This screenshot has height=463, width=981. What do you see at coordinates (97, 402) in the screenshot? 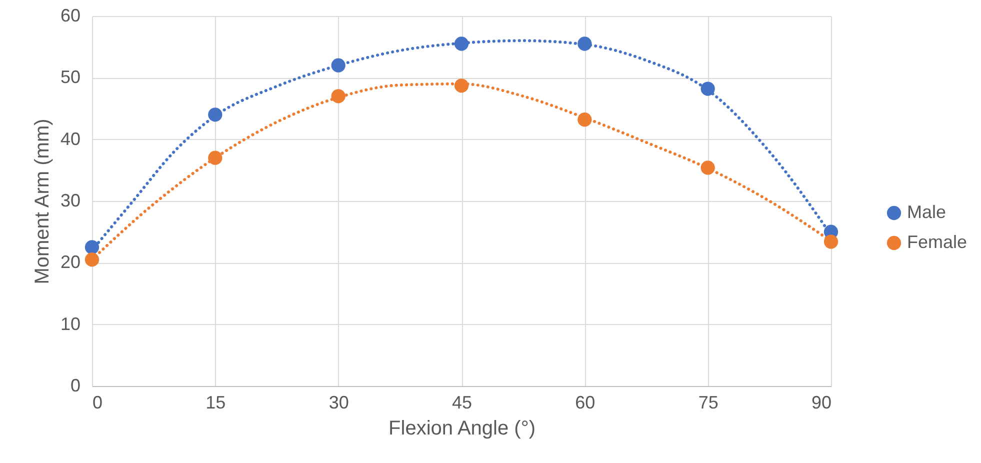
I see `x-tick-label: 0` at bounding box center [97, 402].